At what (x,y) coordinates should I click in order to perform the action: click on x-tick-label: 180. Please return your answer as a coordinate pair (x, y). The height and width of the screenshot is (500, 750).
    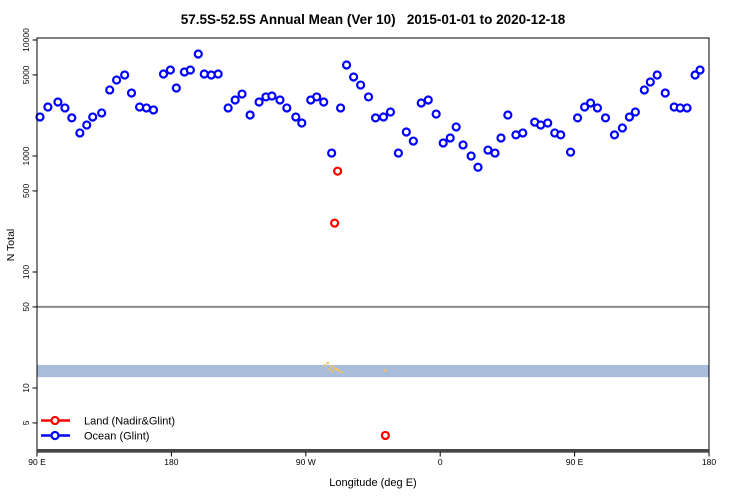
    Looking at the image, I should click on (709, 462).